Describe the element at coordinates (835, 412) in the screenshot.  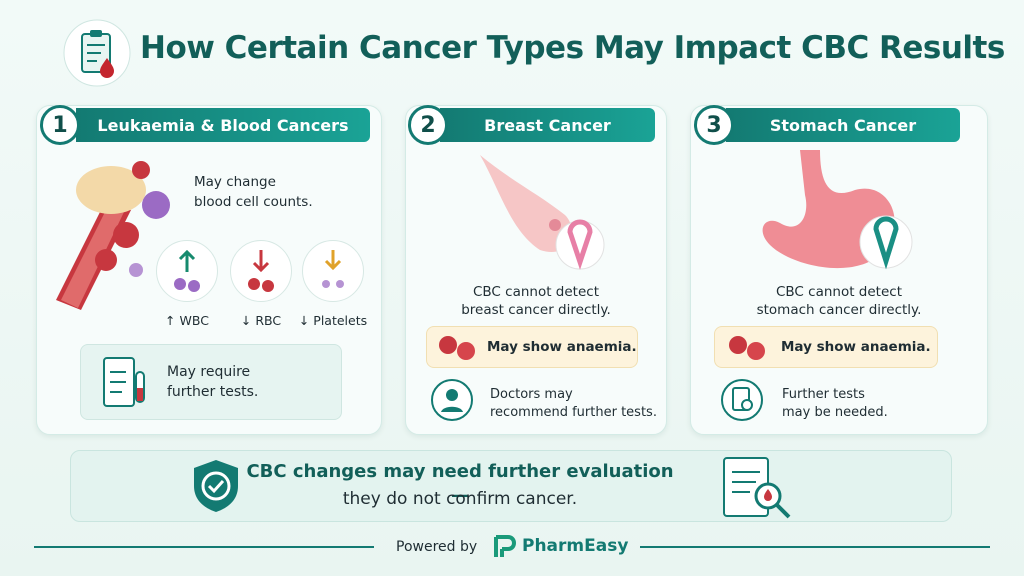
I see `card-note: may be needed.` at that location.